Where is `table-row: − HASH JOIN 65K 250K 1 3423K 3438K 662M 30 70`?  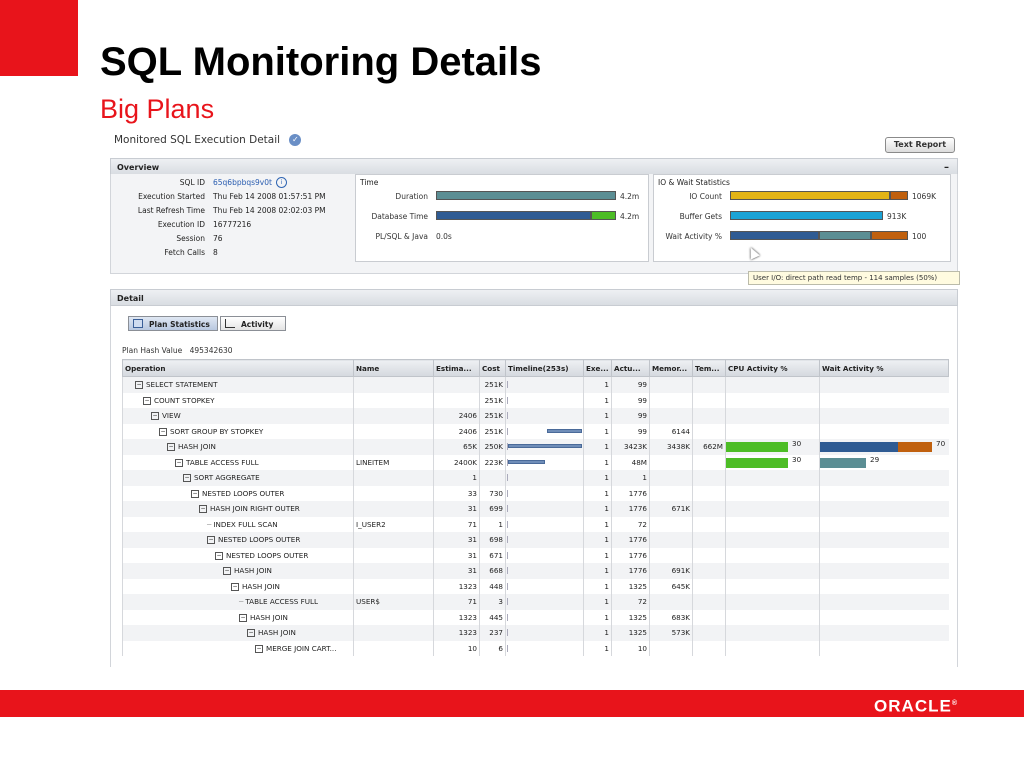 table-row: − HASH JOIN 65K 250K 1 3423K 3438K 662M 30 70 is located at coordinates (535, 447).